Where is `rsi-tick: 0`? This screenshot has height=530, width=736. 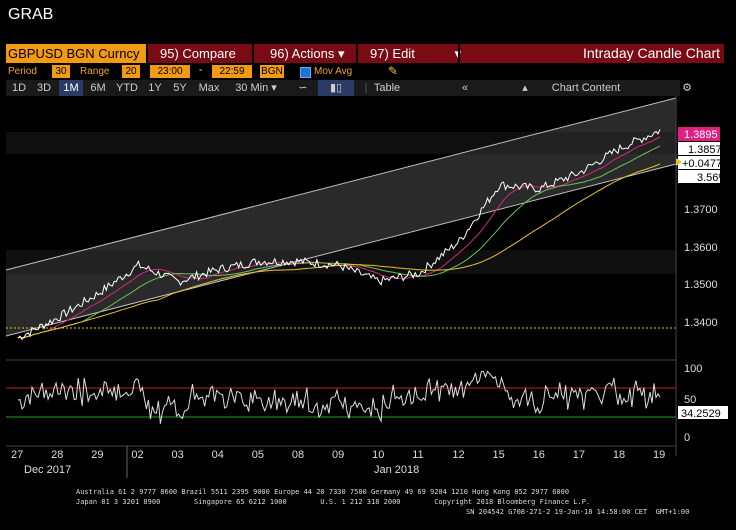 rsi-tick: 0 is located at coordinates (687, 438).